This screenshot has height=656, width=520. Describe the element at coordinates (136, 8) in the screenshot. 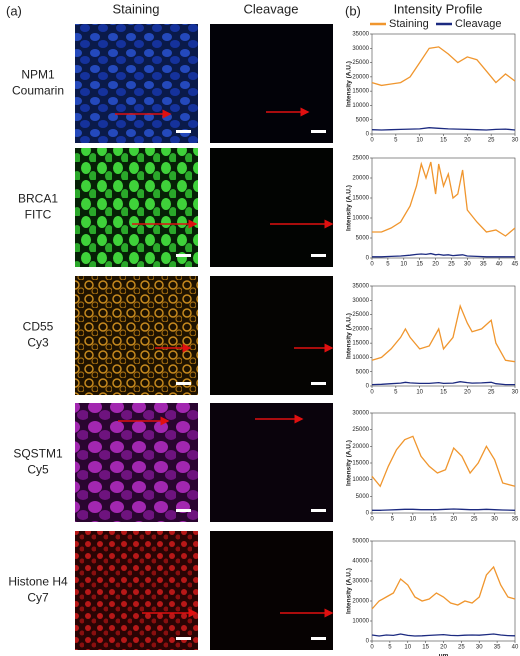

I see `column-header: Staining` at that location.